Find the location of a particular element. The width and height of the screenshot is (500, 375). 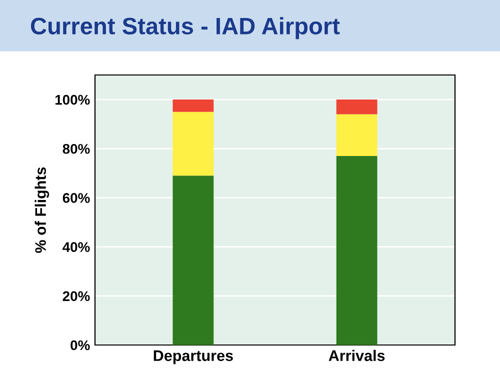

chart-title: Current Status - IAD Airport is located at coordinates (185, 28).